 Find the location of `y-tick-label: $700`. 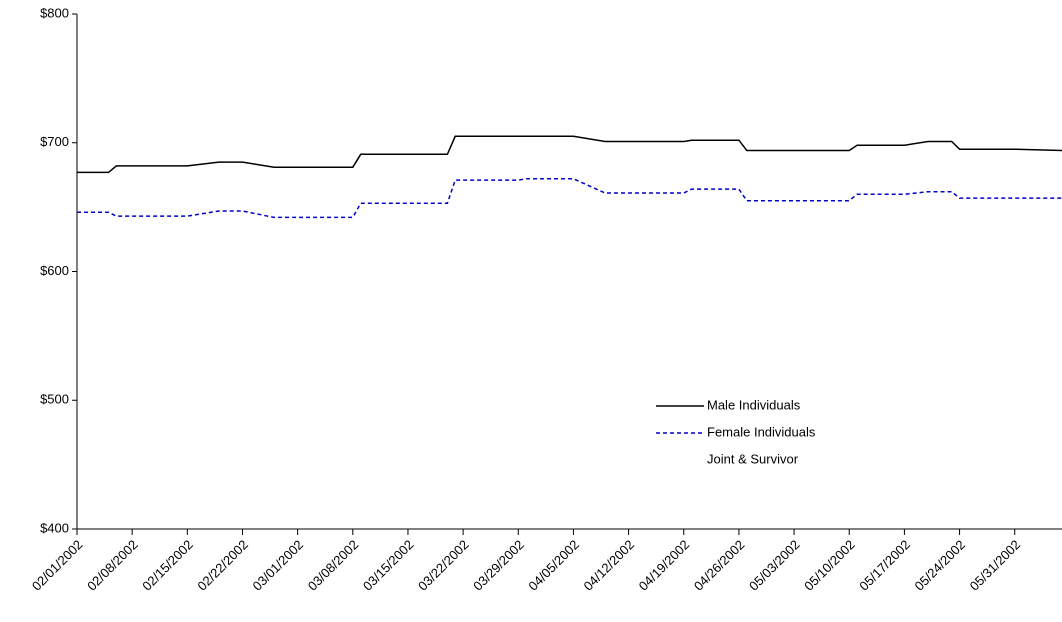

y-tick-label: $700 is located at coordinates (54, 141).